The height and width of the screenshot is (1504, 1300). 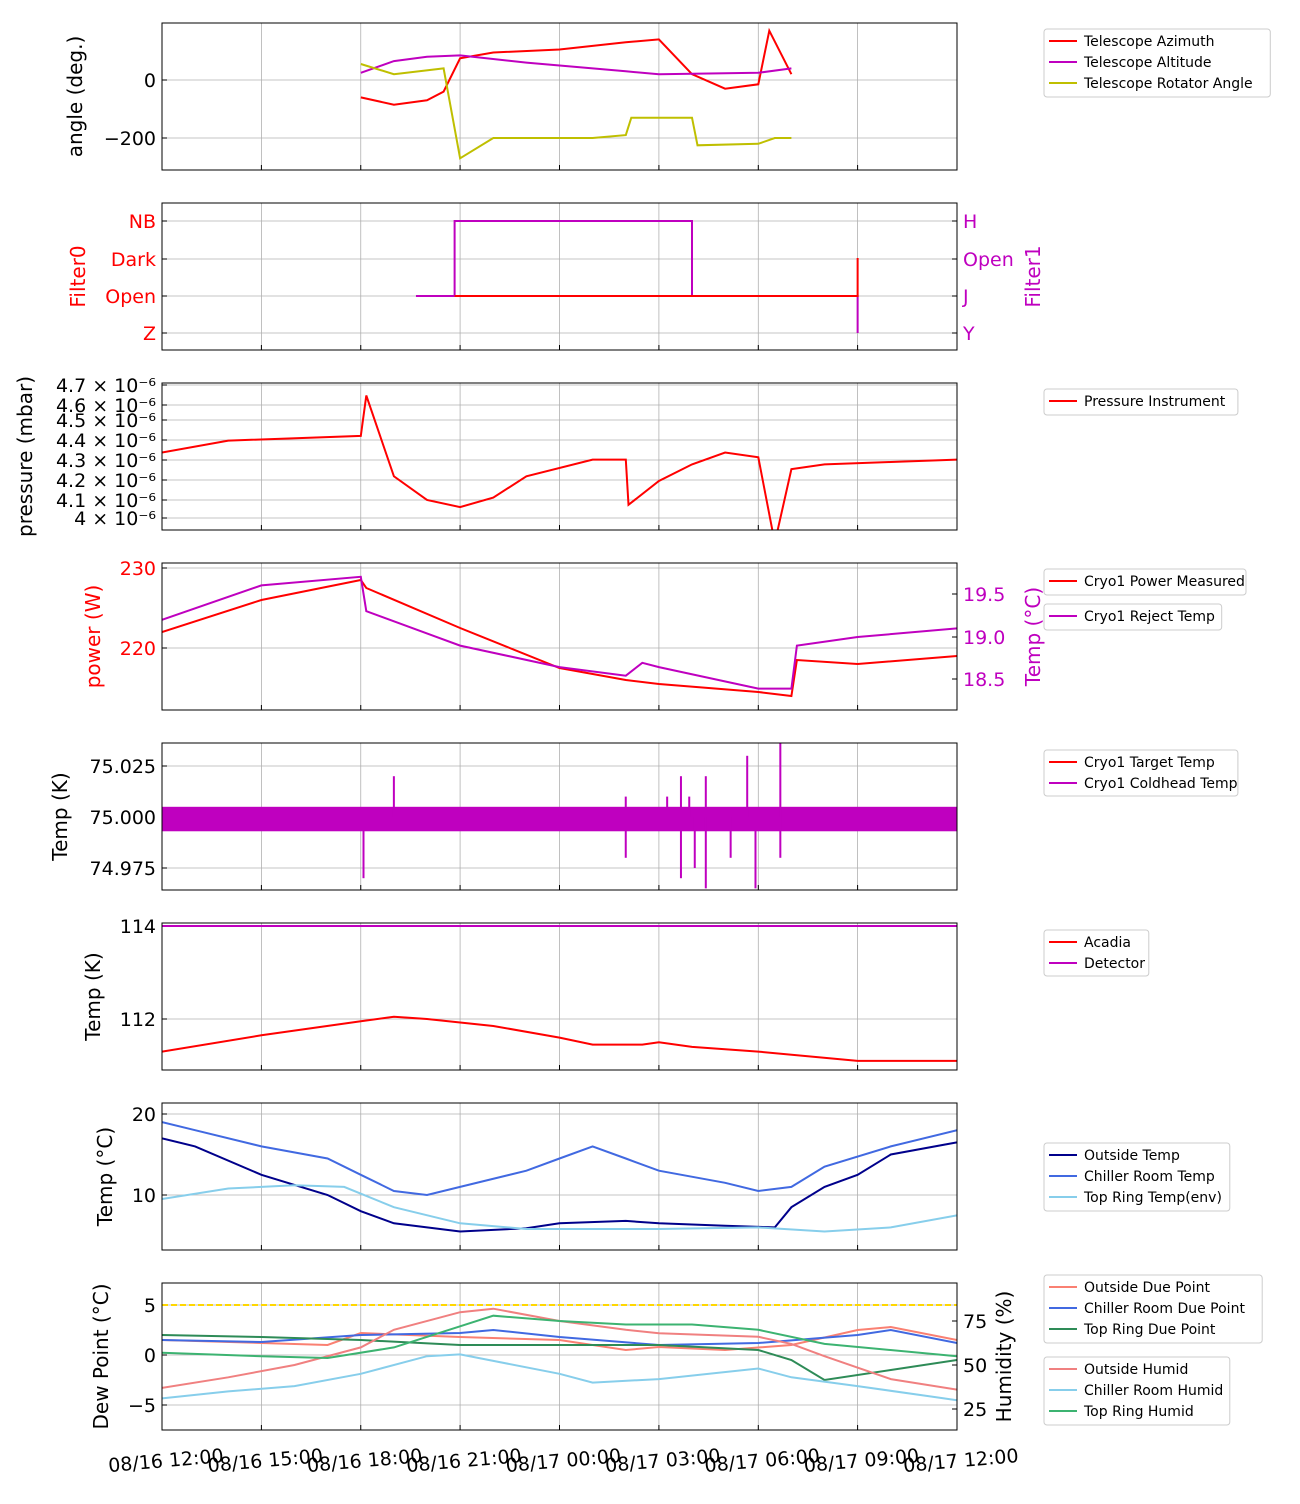 I want to click on y-tick-label: 4 × 10⁻⁶, so click(x=115, y=519).